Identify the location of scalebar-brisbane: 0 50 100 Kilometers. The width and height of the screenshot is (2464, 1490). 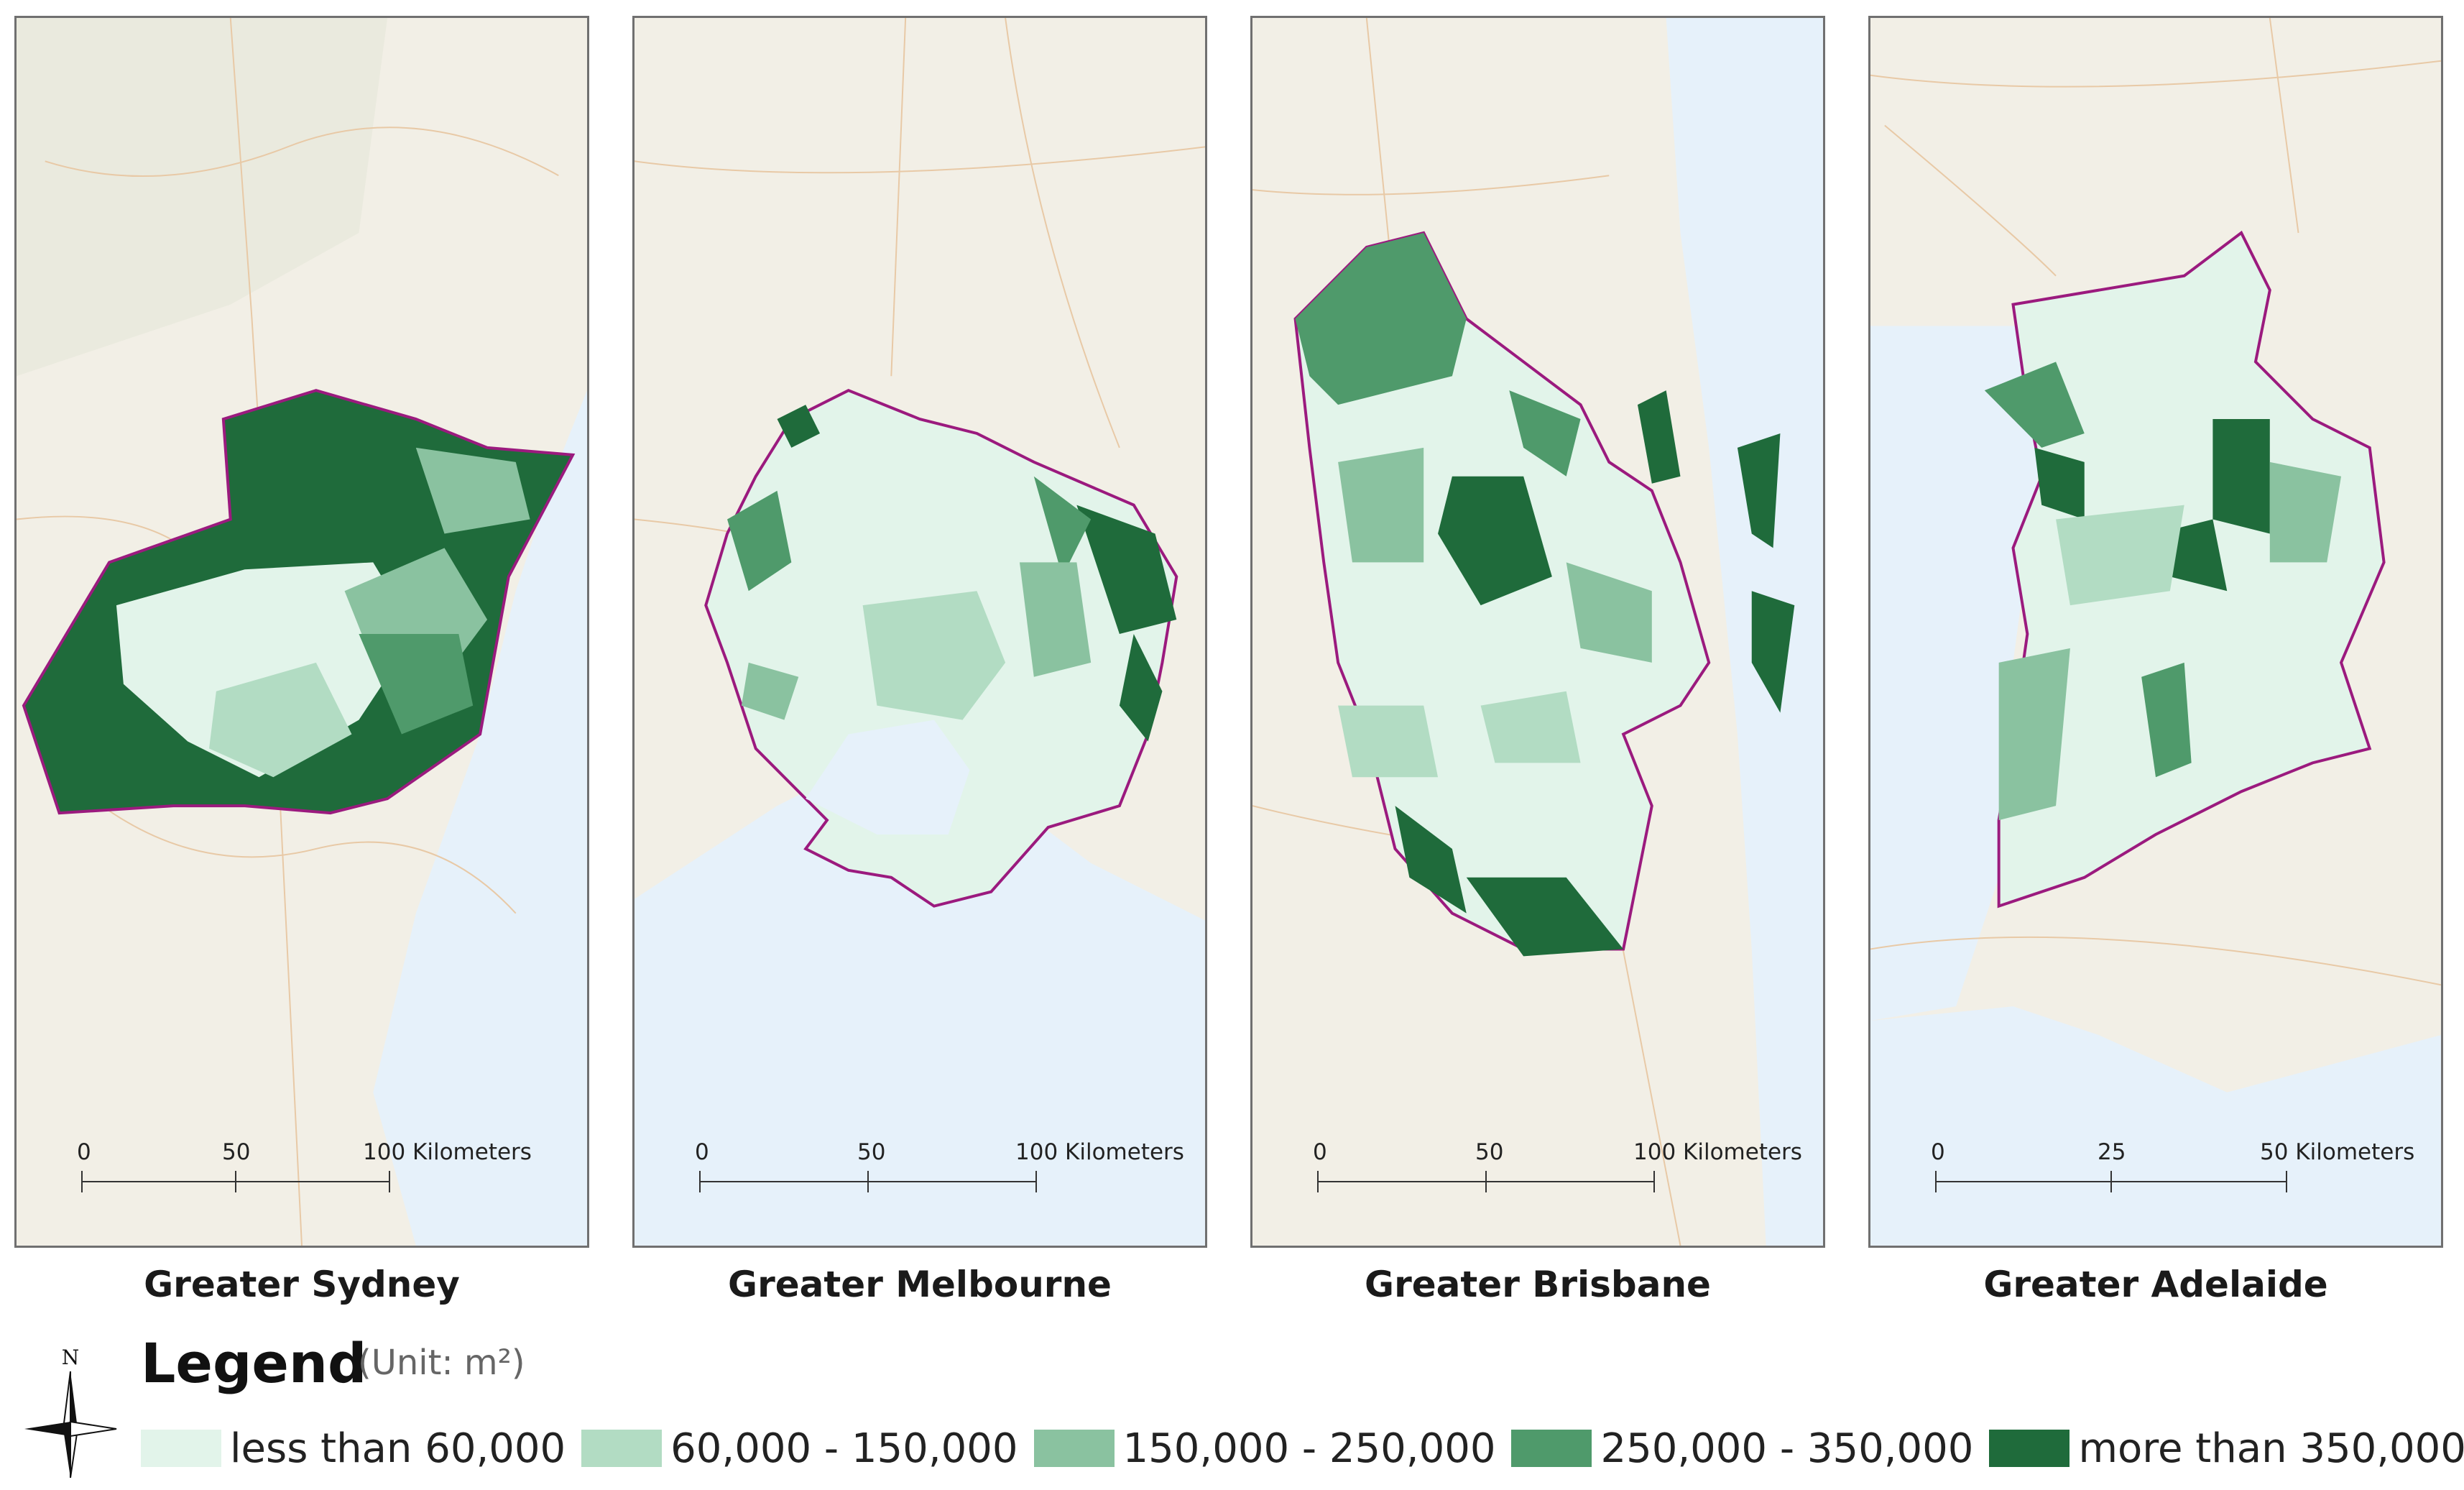
(1558, 1182).